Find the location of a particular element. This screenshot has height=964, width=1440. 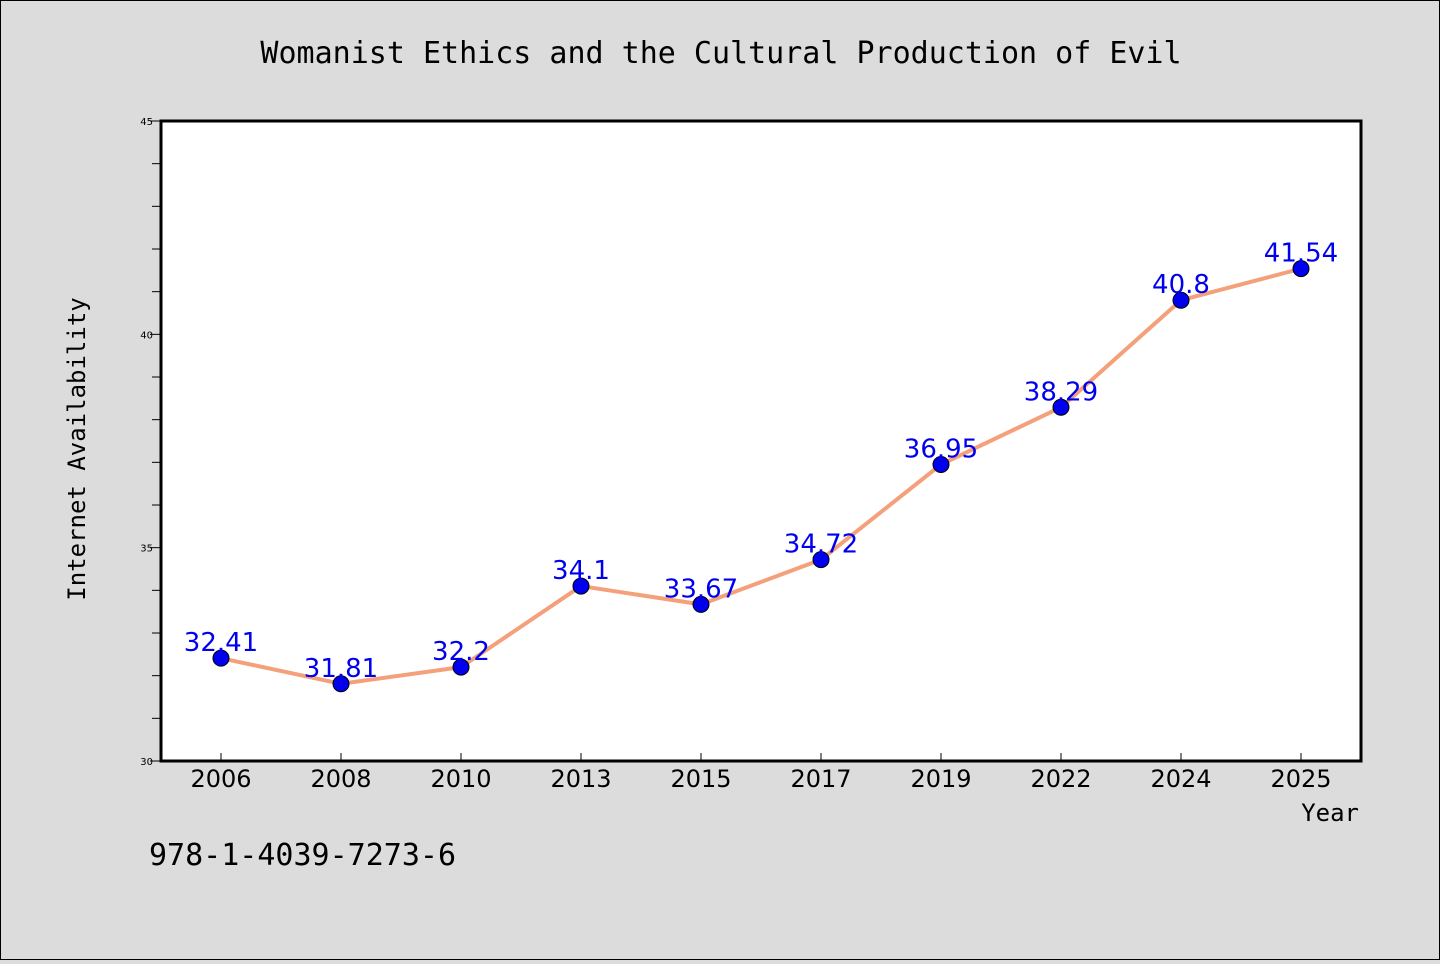

data-label: 41.54 is located at coordinates (1301, 254).